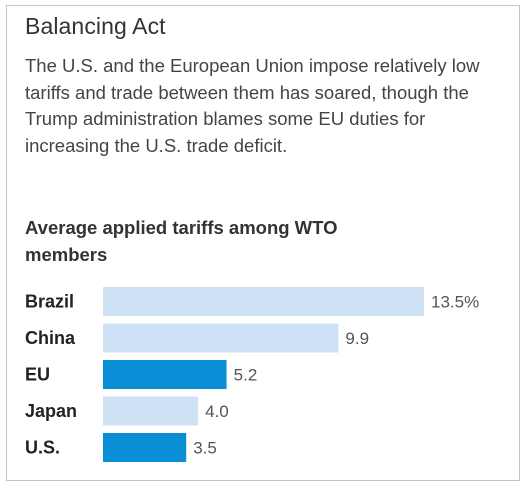 The width and height of the screenshot is (528, 489). I want to click on value-label-japan: 4.0, so click(217, 411).